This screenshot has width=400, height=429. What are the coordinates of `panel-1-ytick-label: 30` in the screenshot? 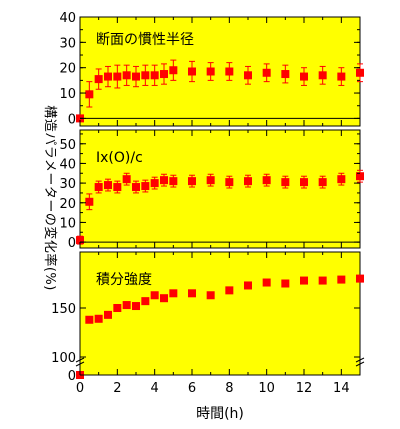 It's located at (67, 43).